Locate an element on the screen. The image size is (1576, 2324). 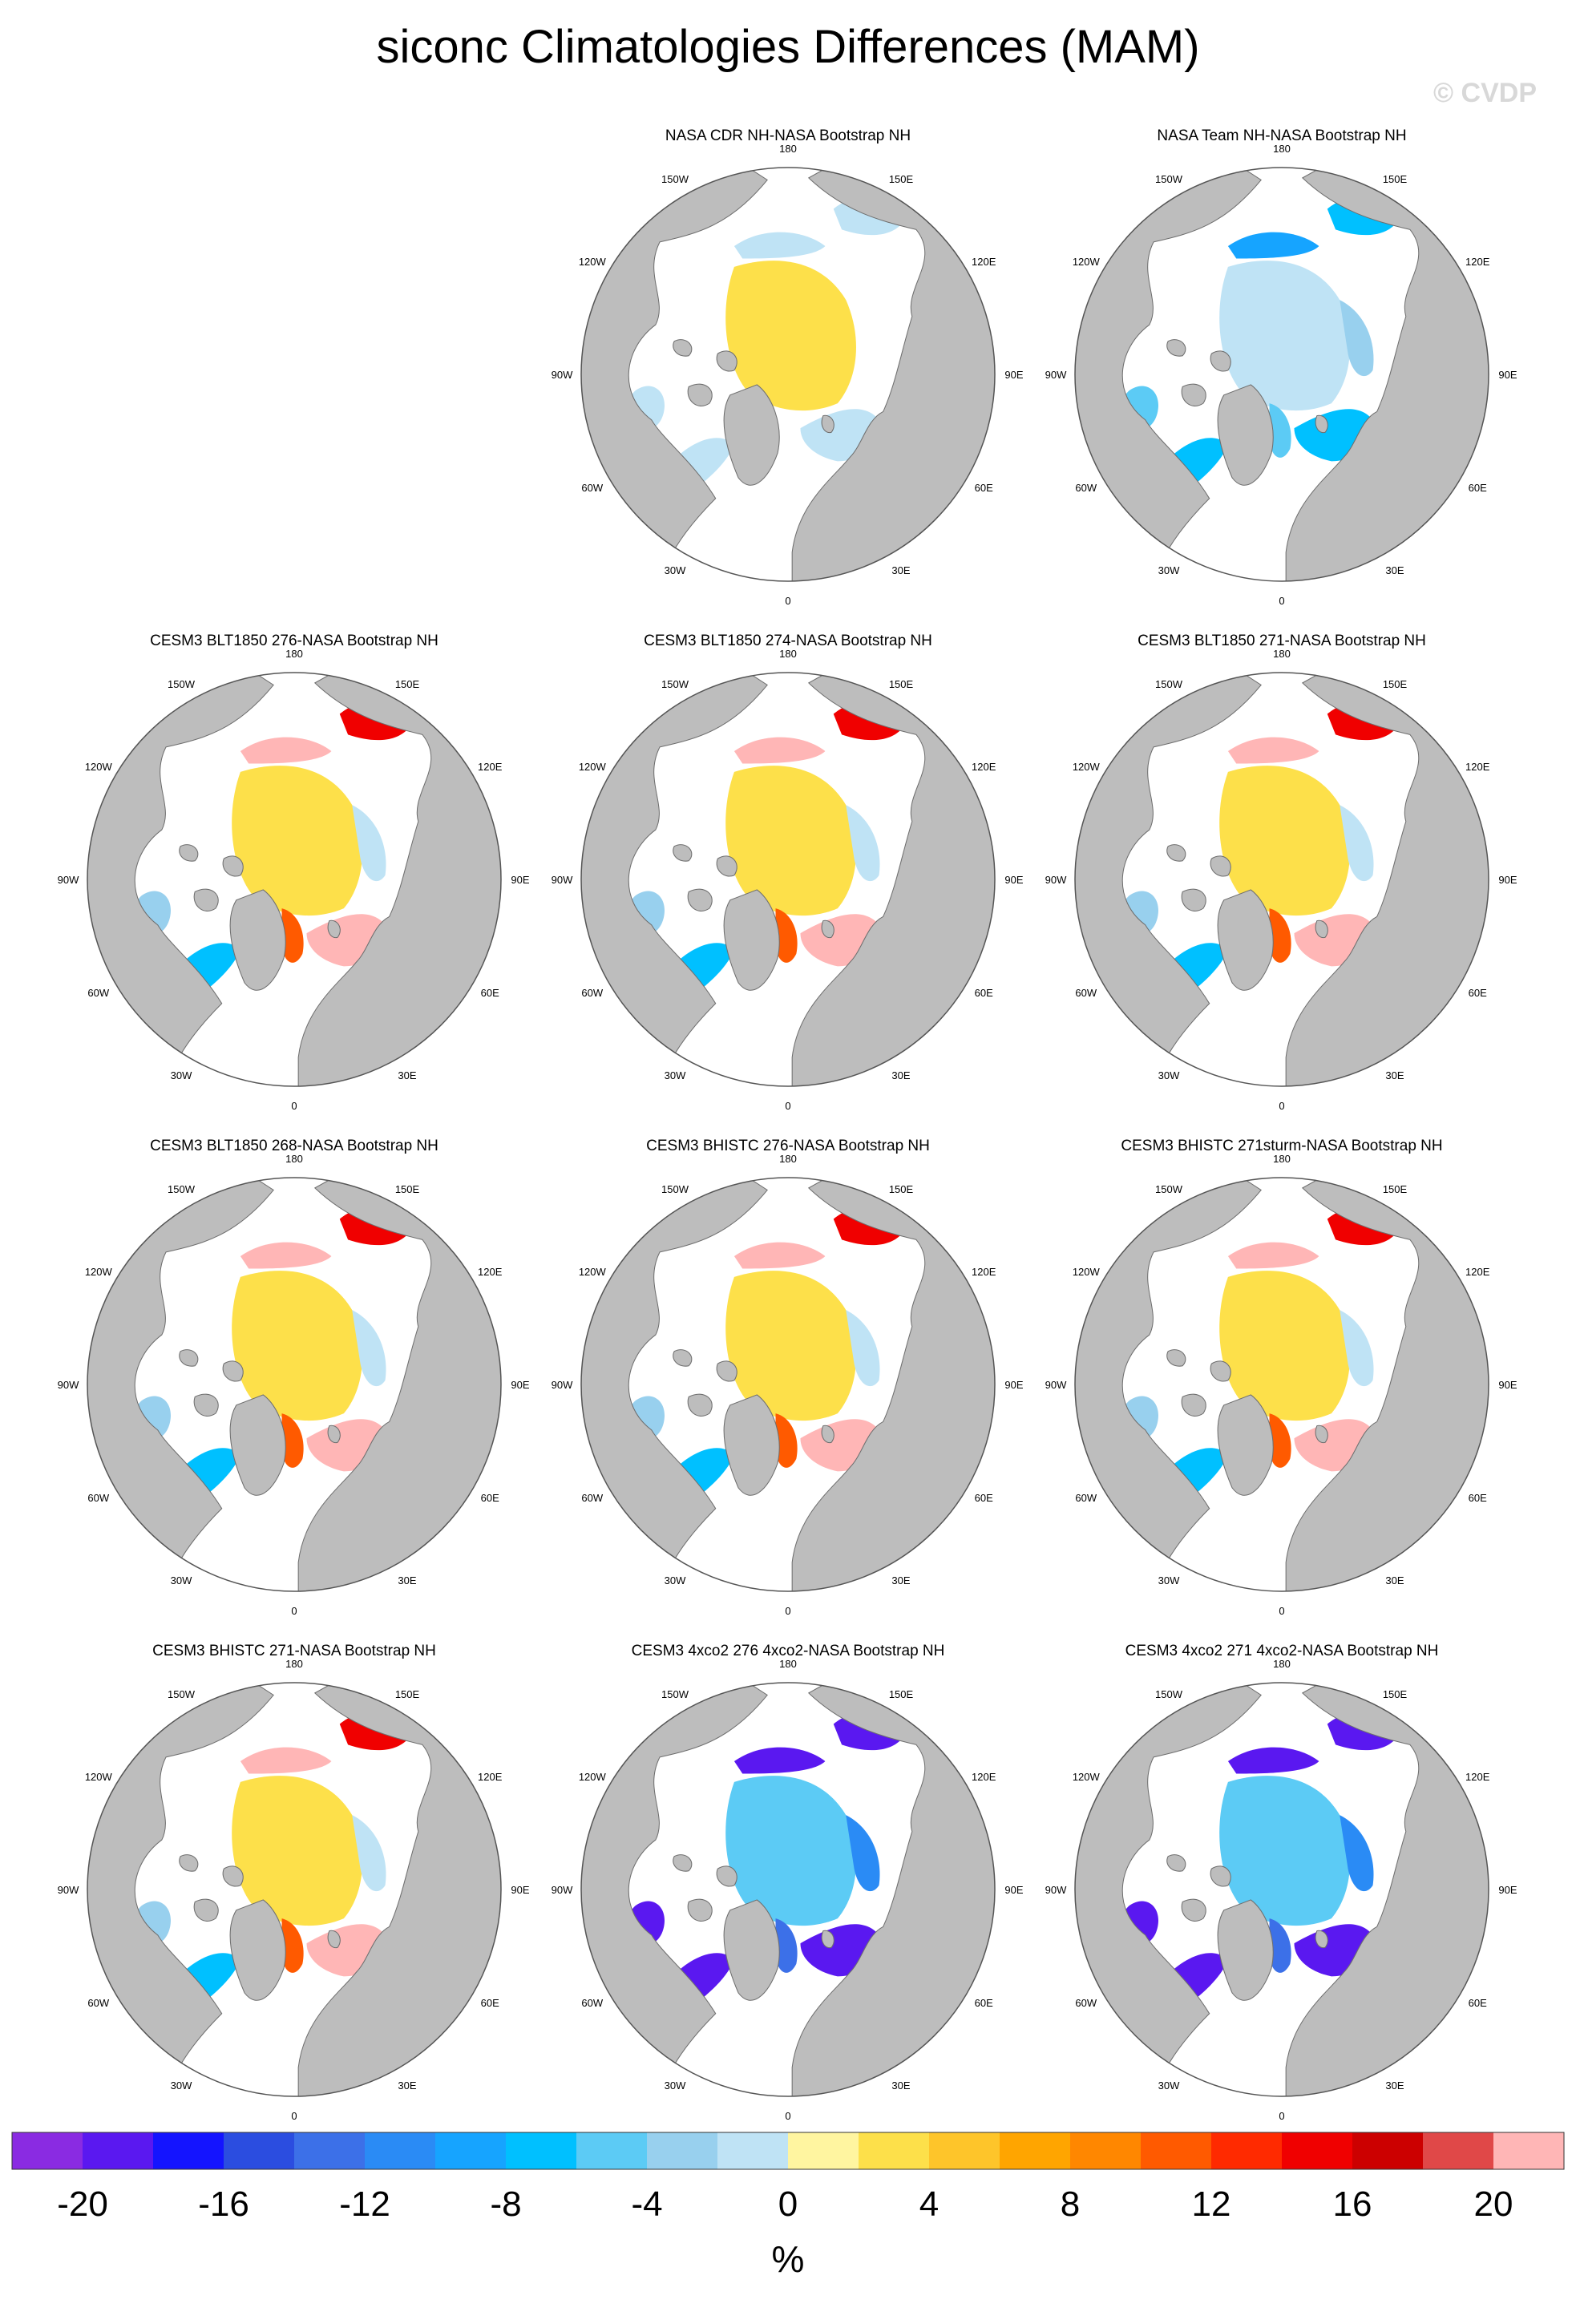
longitude-label: 60E is located at coordinates (490, 2003).